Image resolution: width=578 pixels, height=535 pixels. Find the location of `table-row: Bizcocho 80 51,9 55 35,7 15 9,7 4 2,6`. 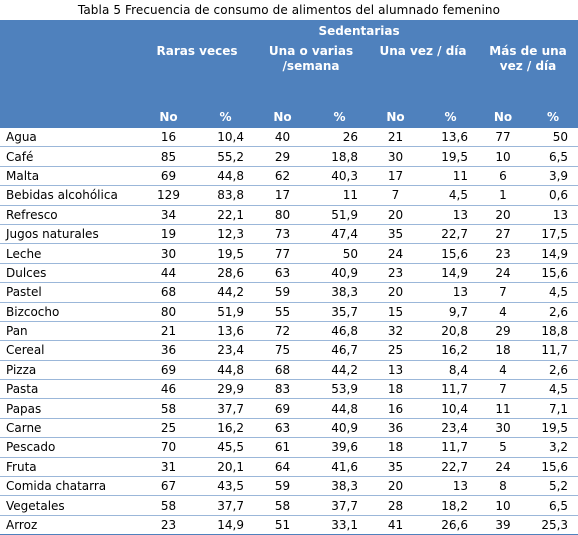

table-row: Bizcocho 80 51,9 55 35,7 15 9,7 4 2,6 is located at coordinates (289, 312).